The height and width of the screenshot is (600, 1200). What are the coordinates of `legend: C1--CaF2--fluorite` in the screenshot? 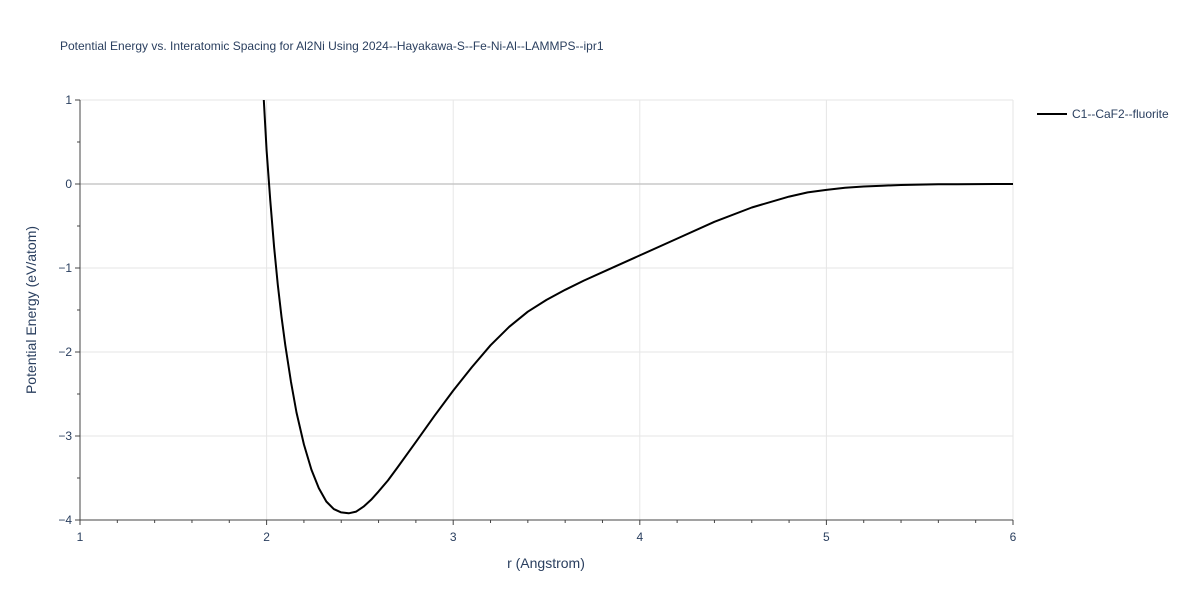 It's located at (1103, 114).